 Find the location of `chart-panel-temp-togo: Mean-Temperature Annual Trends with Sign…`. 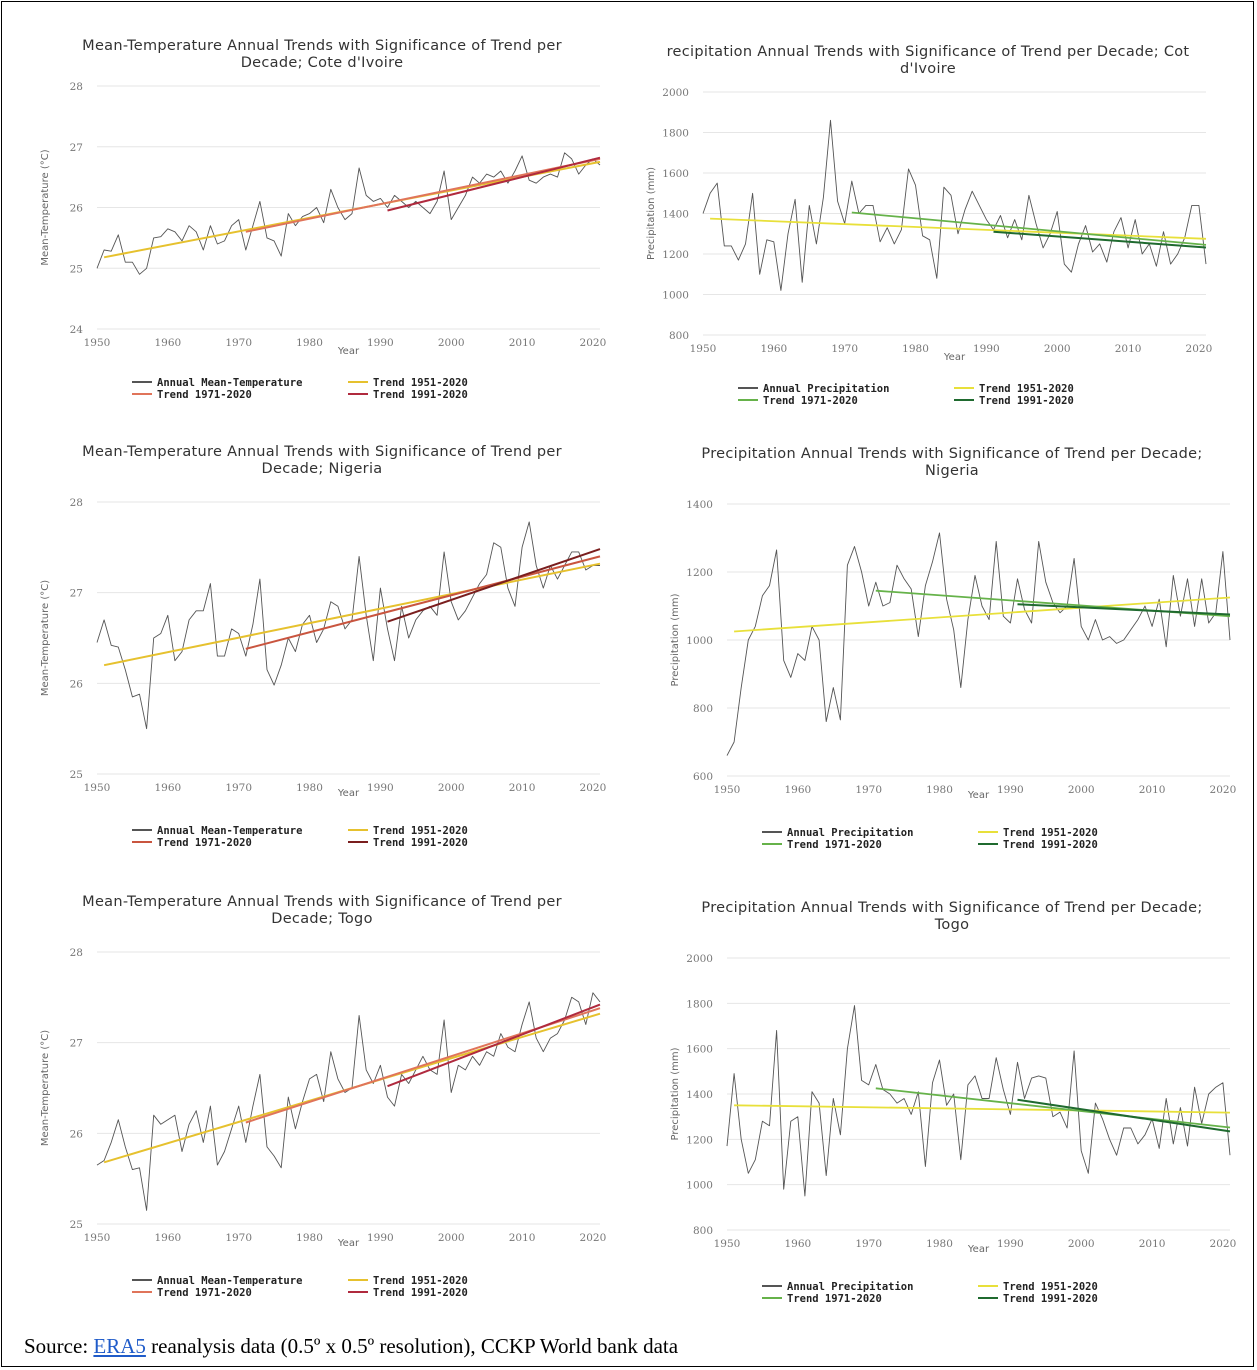

chart-panel-temp-togo: Mean-Temperature Annual Trends with Sign… is located at coordinates (322, 1100).